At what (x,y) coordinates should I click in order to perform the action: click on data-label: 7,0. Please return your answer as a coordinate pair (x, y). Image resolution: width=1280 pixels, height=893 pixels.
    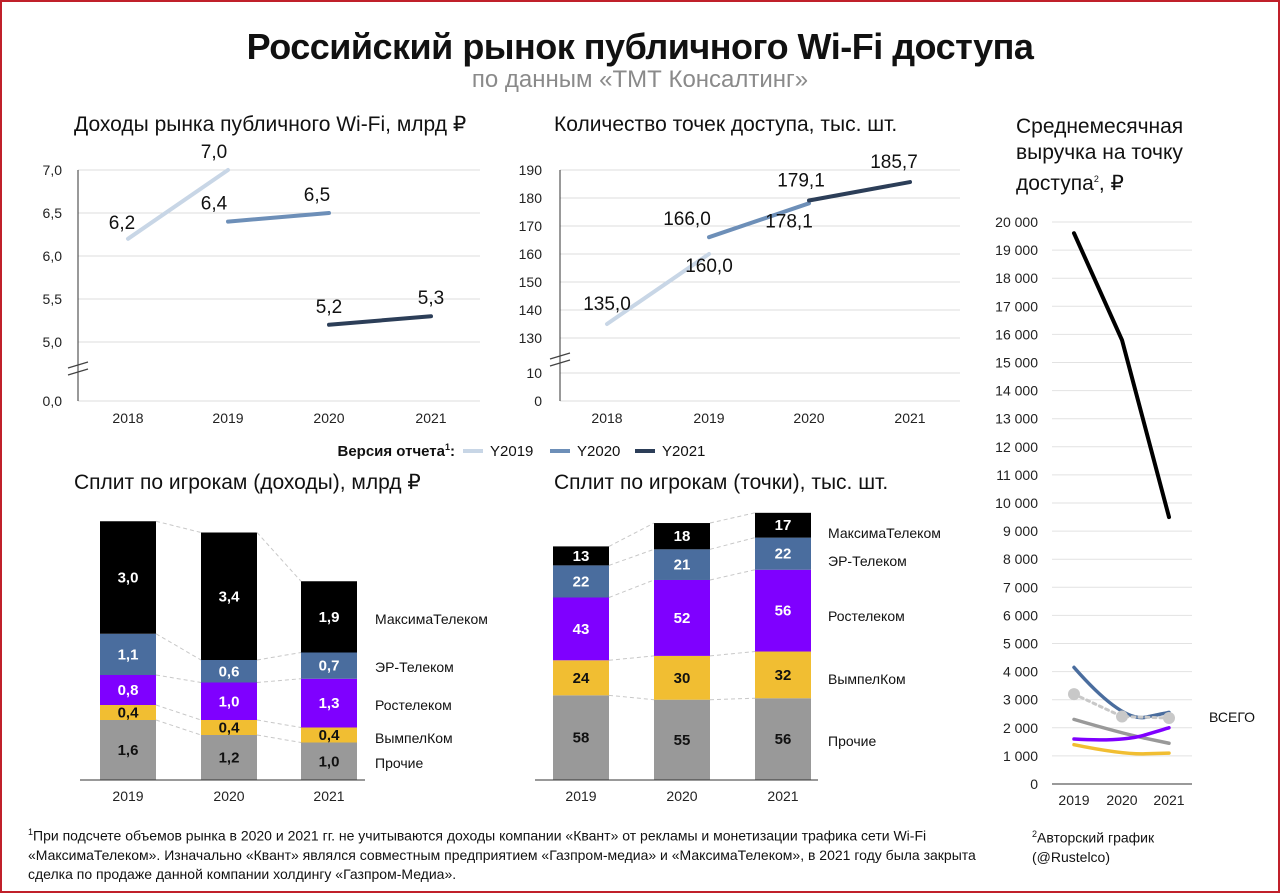
    Looking at the image, I should click on (214, 152).